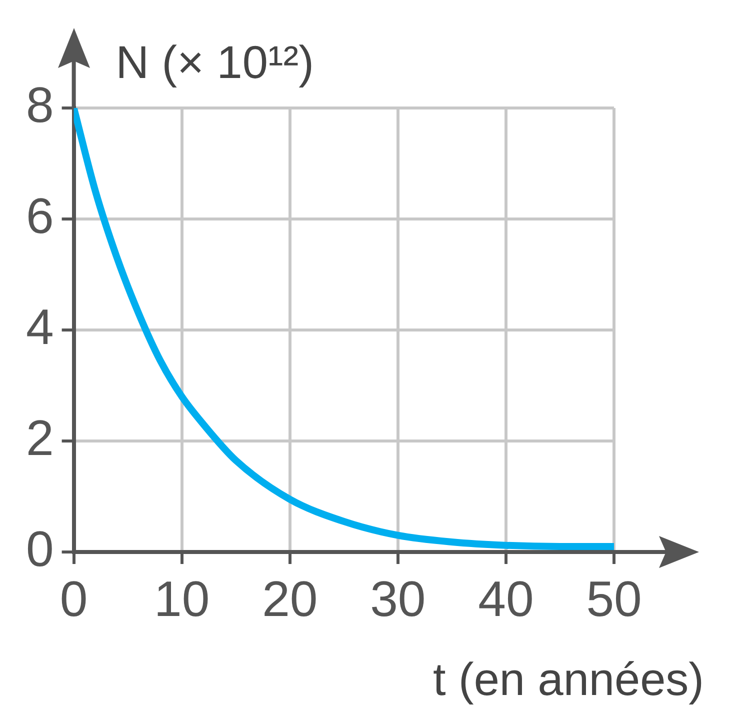  I want to click on y-tick-label: 2, so click(40, 438).